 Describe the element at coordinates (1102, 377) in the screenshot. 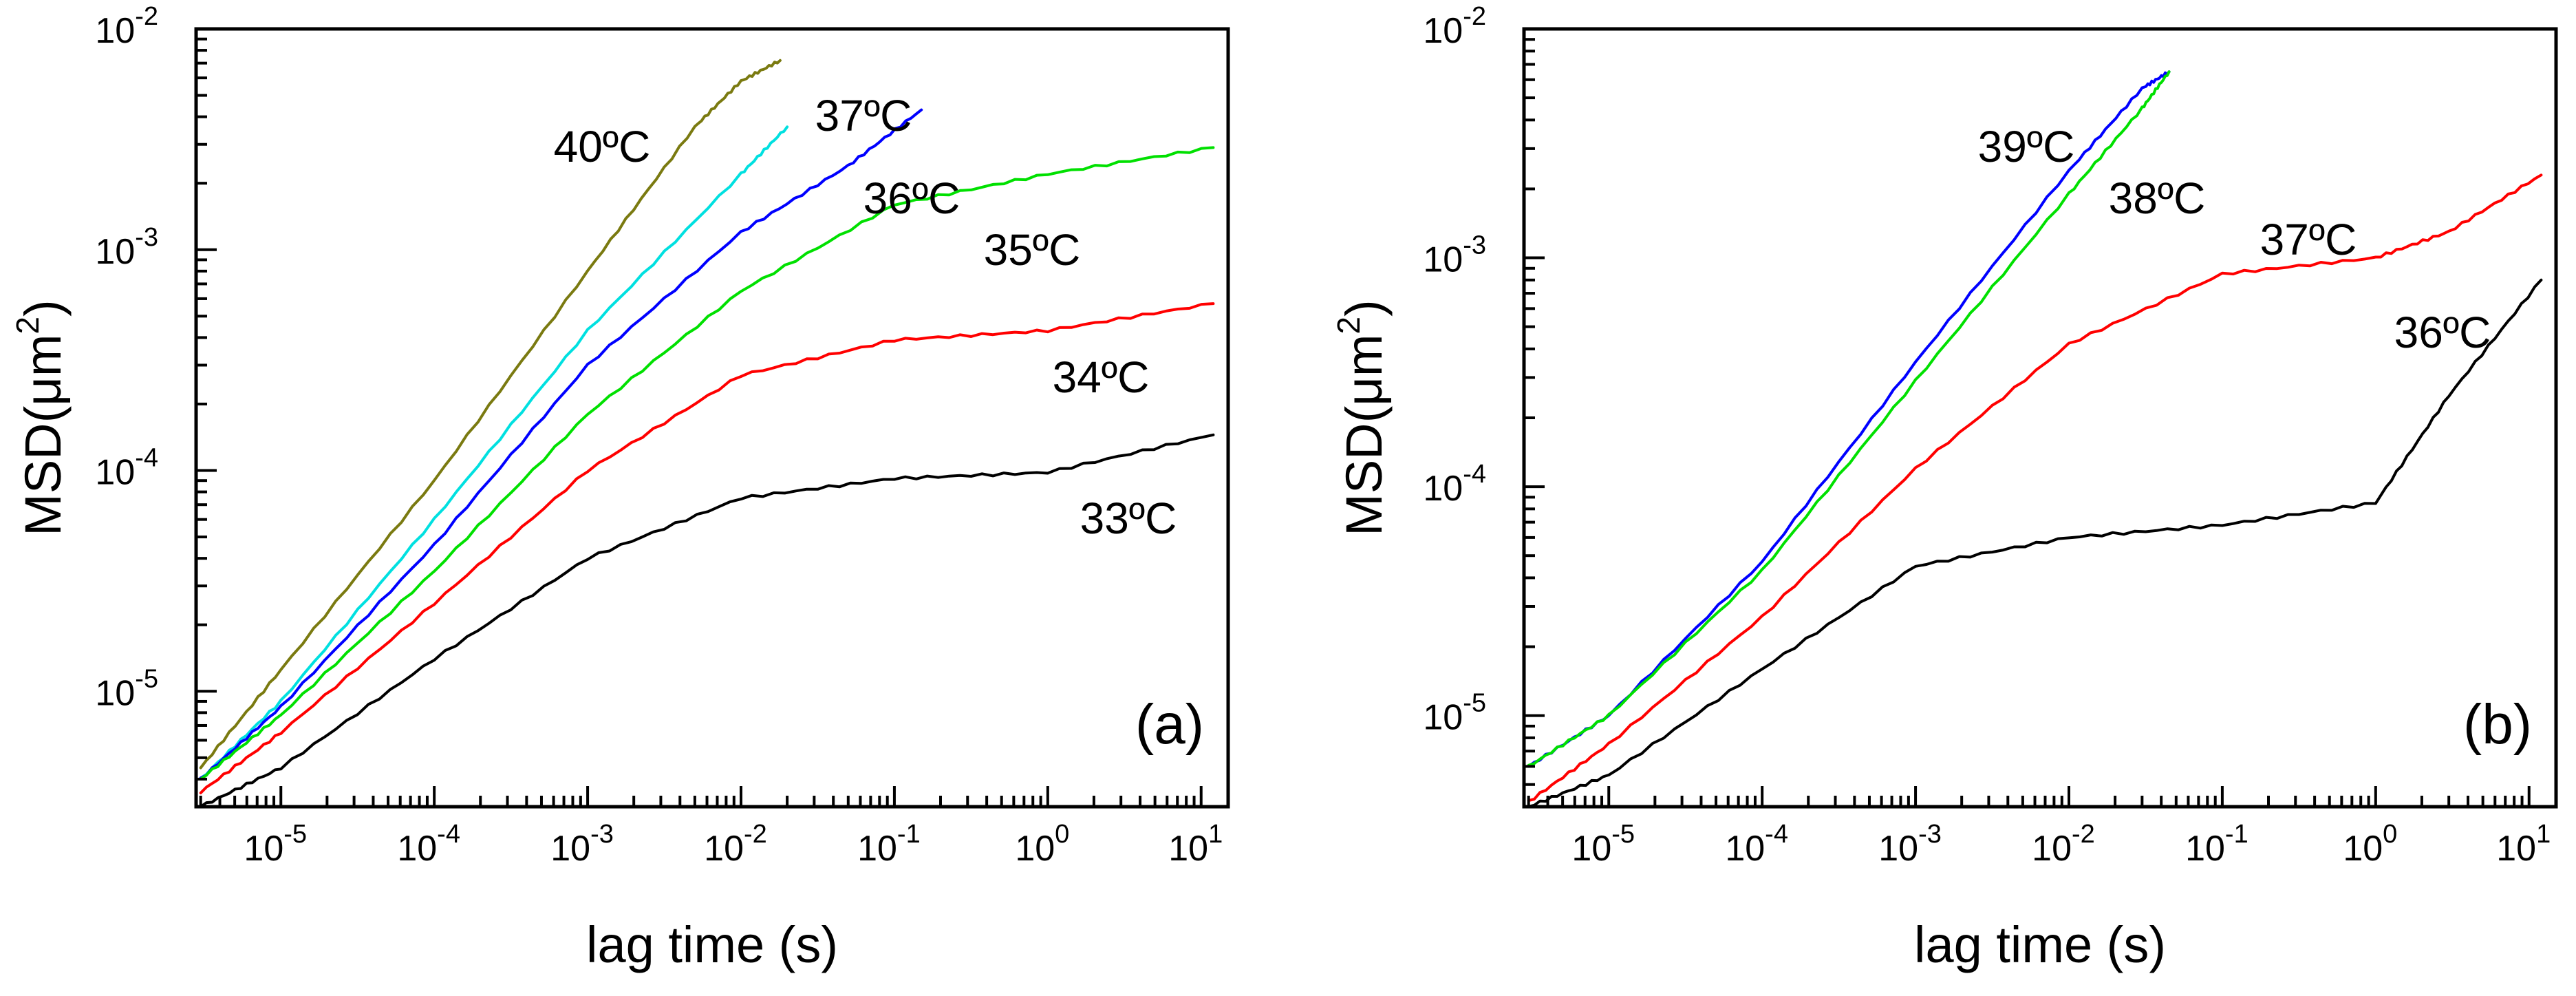

I see `curve-label-34C-a: 34ºC` at that location.